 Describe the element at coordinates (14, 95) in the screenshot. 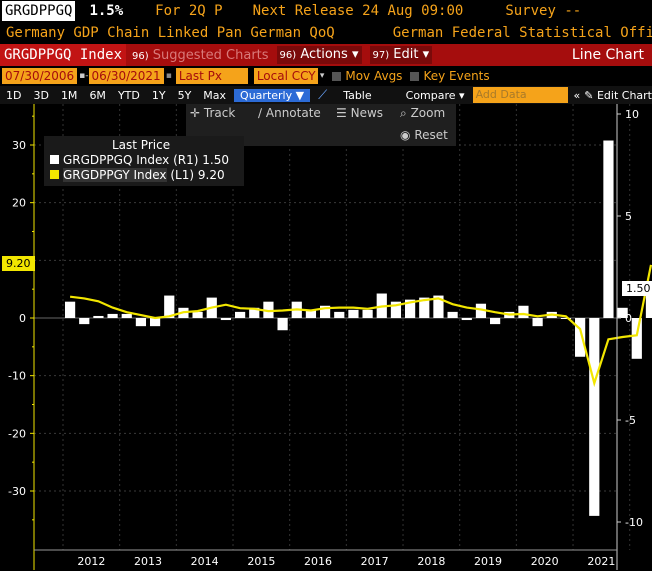

I see `range-button-1d: 1D` at that location.